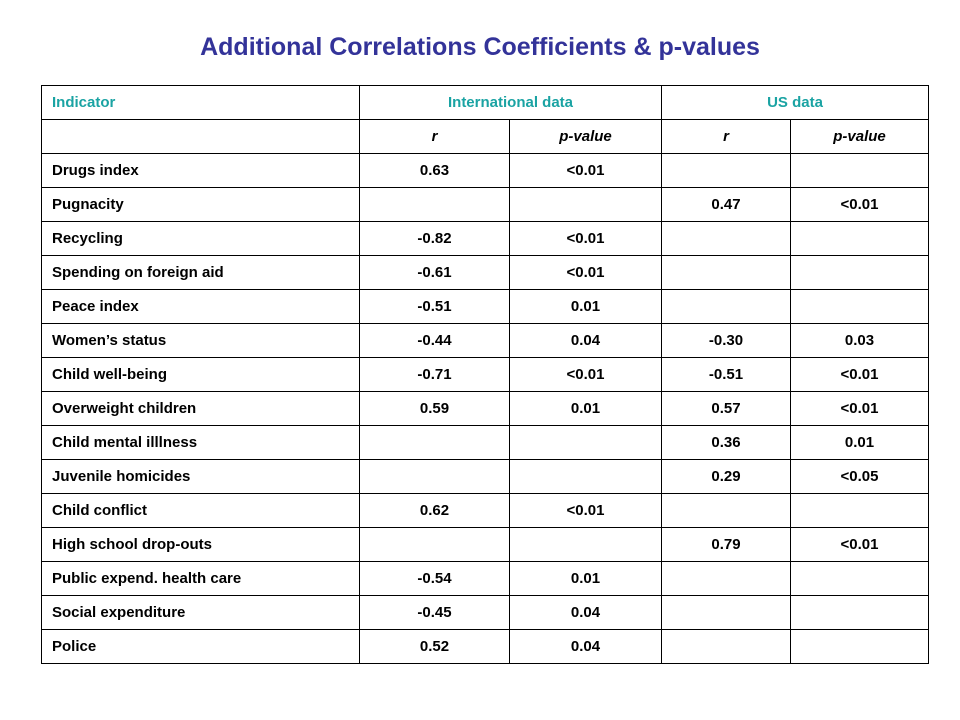 The height and width of the screenshot is (720, 960). What do you see at coordinates (859, 442) in the screenshot?
I see `us-p-value-cell: 0.01` at bounding box center [859, 442].